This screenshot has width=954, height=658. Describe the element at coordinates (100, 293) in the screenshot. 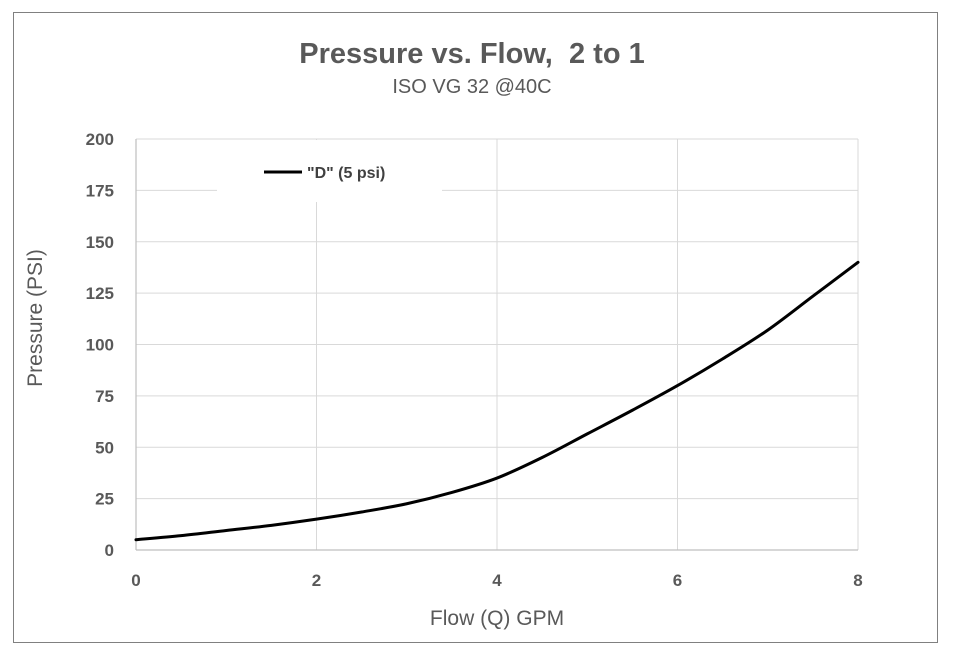

I see `y-tick-label: 125` at that location.